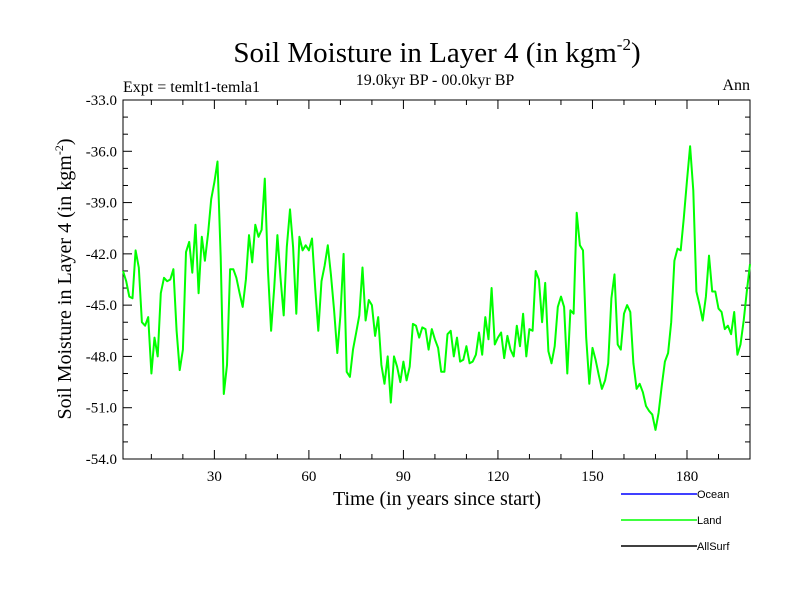  What do you see at coordinates (687, 477) in the screenshot?
I see `x-tick-label: 180` at bounding box center [687, 477].